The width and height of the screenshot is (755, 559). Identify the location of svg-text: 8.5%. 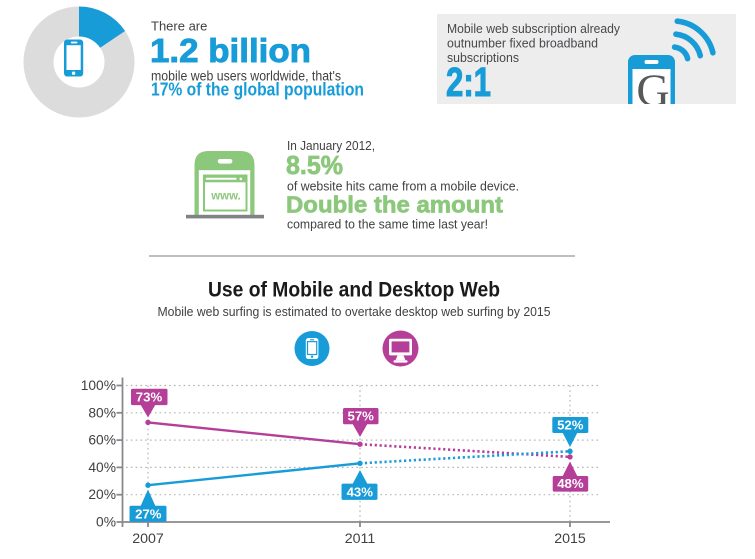
(314, 166).